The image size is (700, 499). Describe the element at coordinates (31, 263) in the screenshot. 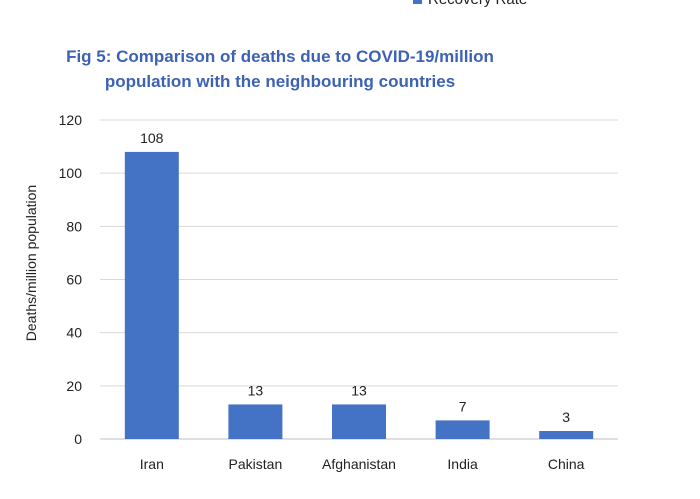

I see `y-axis-label: Deaths/million population` at that location.